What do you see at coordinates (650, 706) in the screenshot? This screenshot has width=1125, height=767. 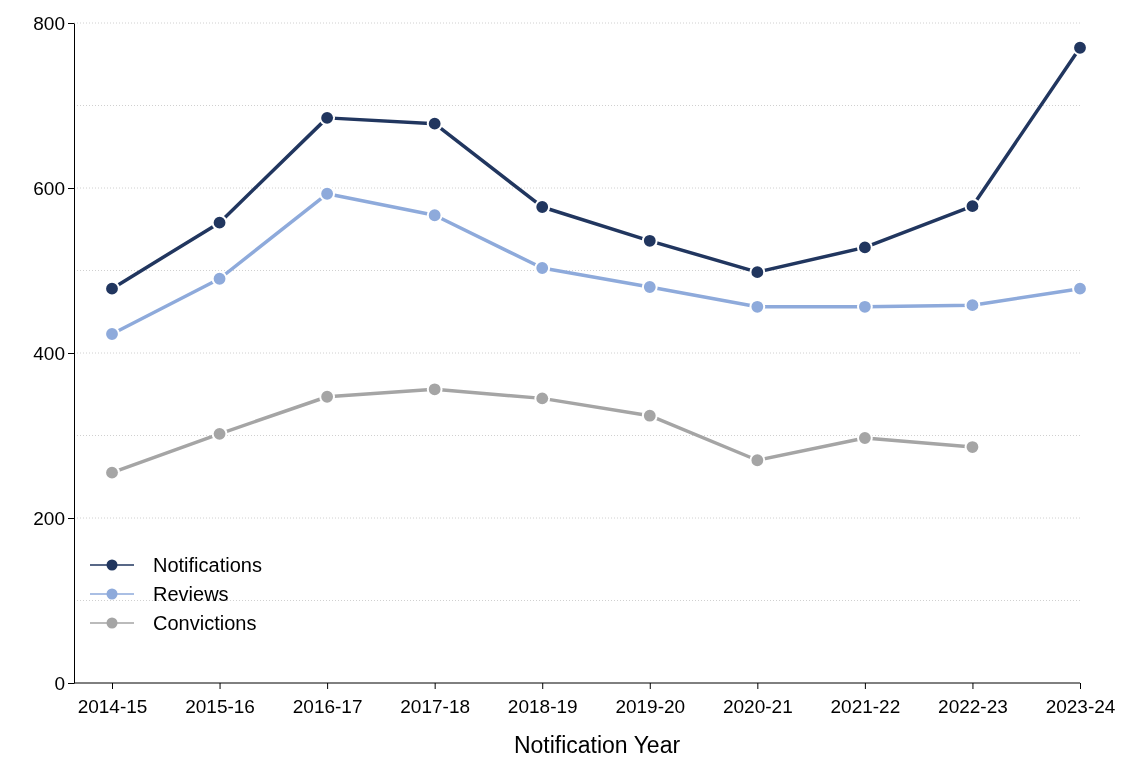 I see `x-tick-label: 2019-20` at bounding box center [650, 706].